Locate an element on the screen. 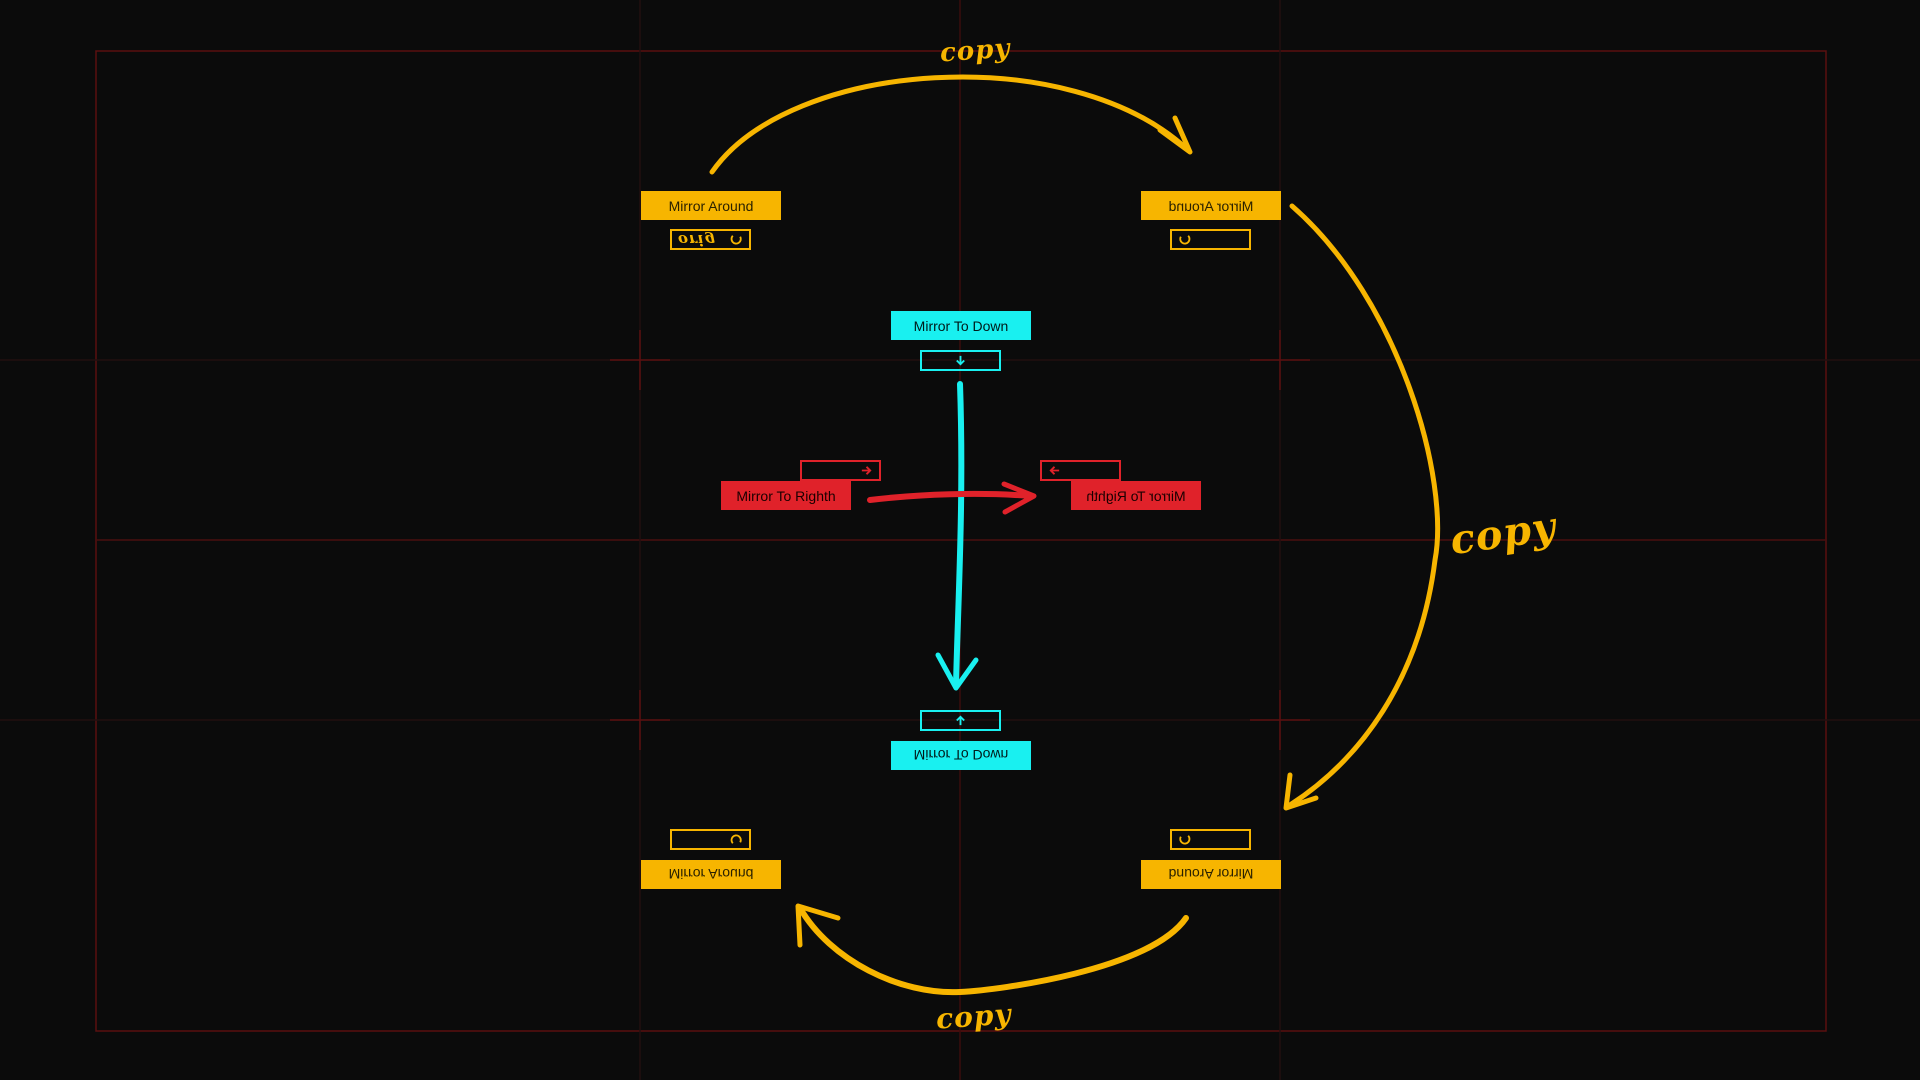 This screenshot has height=1080, width=1920. arrow-down-icon is located at coordinates (960, 360).